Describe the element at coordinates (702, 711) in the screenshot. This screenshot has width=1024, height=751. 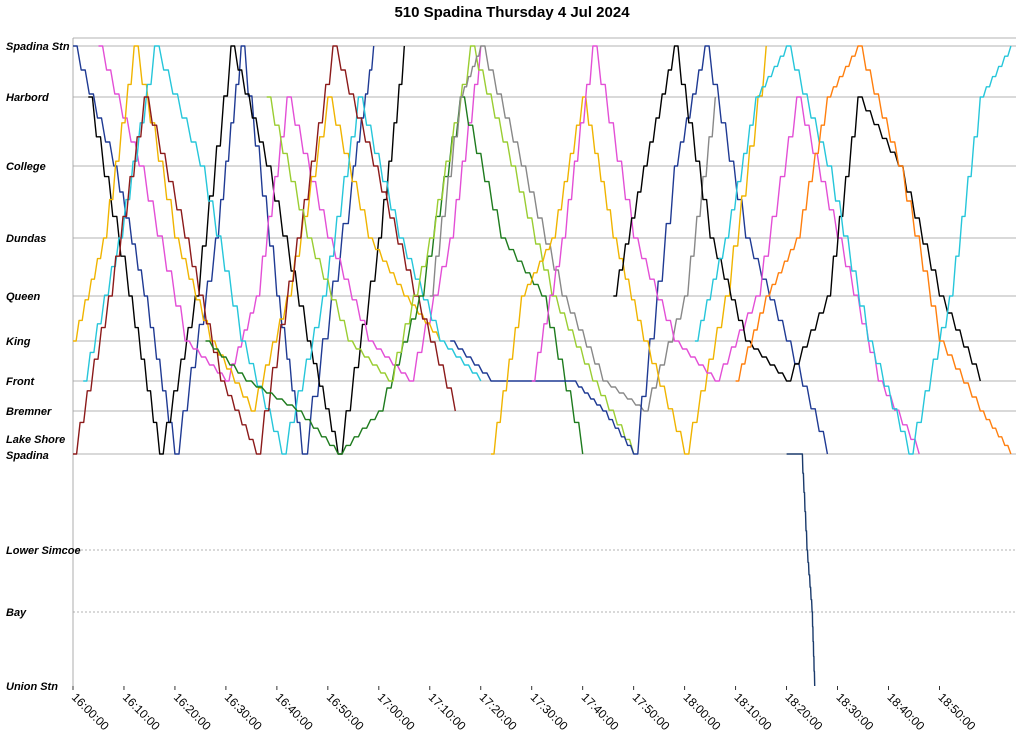
I see `x-tick-label: 18:00:00` at that location.